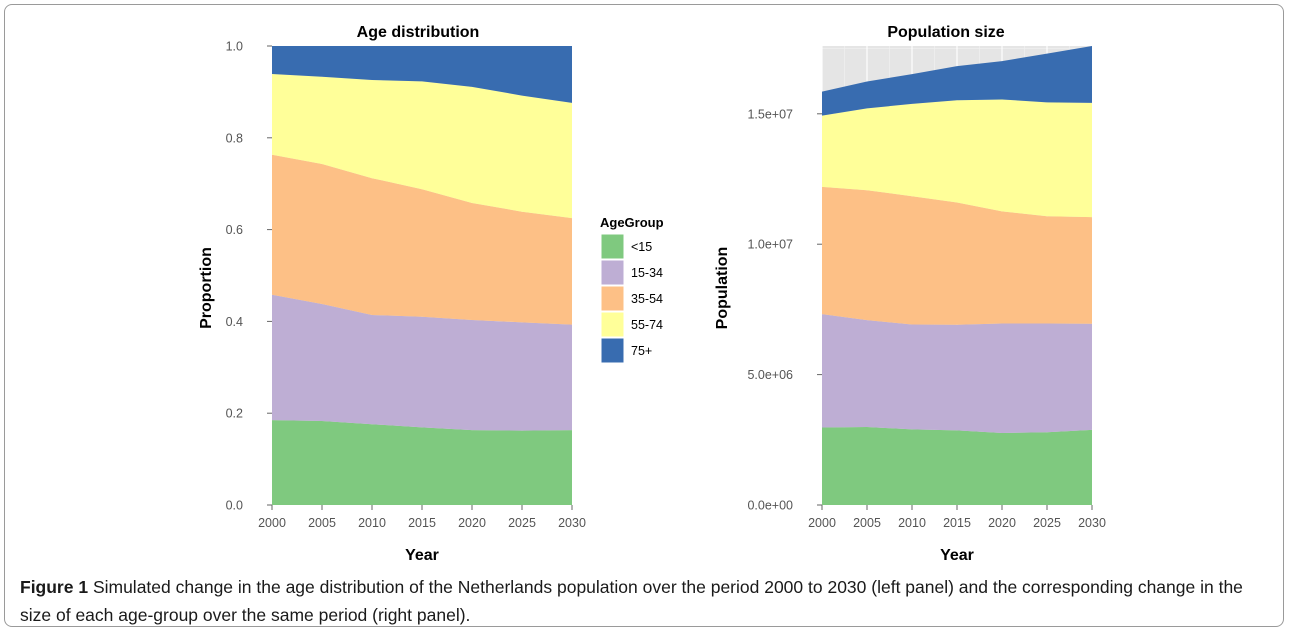 The width and height of the screenshot is (1290, 632). Describe the element at coordinates (647, 299) in the screenshot. I see `legend-label-35-54: 35-54` at that location.